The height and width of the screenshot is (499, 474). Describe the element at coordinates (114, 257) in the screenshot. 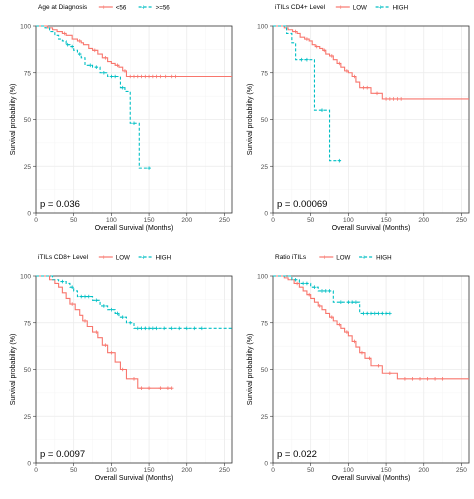

I see `legend-item: + LOW` at that location.